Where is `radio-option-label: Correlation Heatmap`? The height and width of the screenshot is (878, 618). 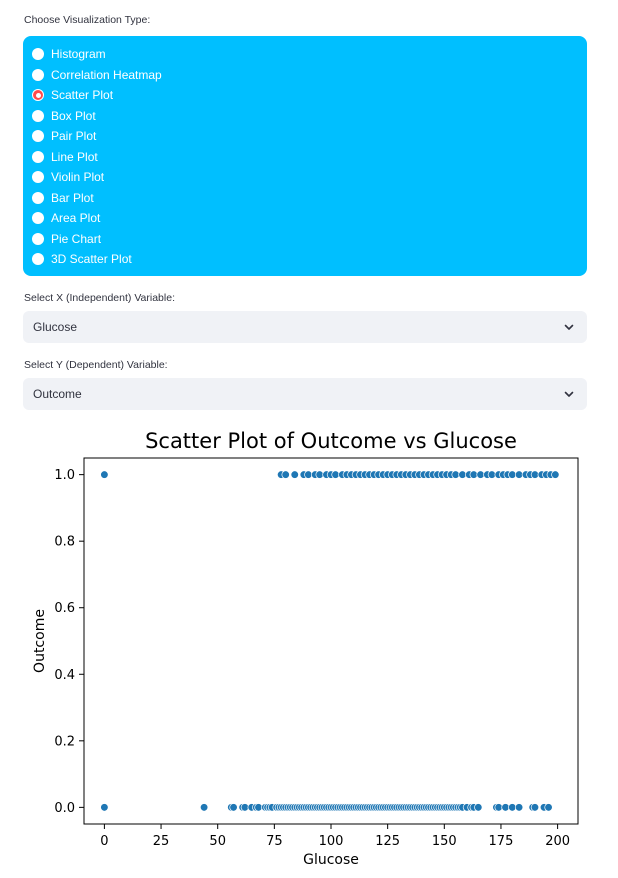
radio-option-label: Correlation Heatmap is located at coordinates (106, 74).